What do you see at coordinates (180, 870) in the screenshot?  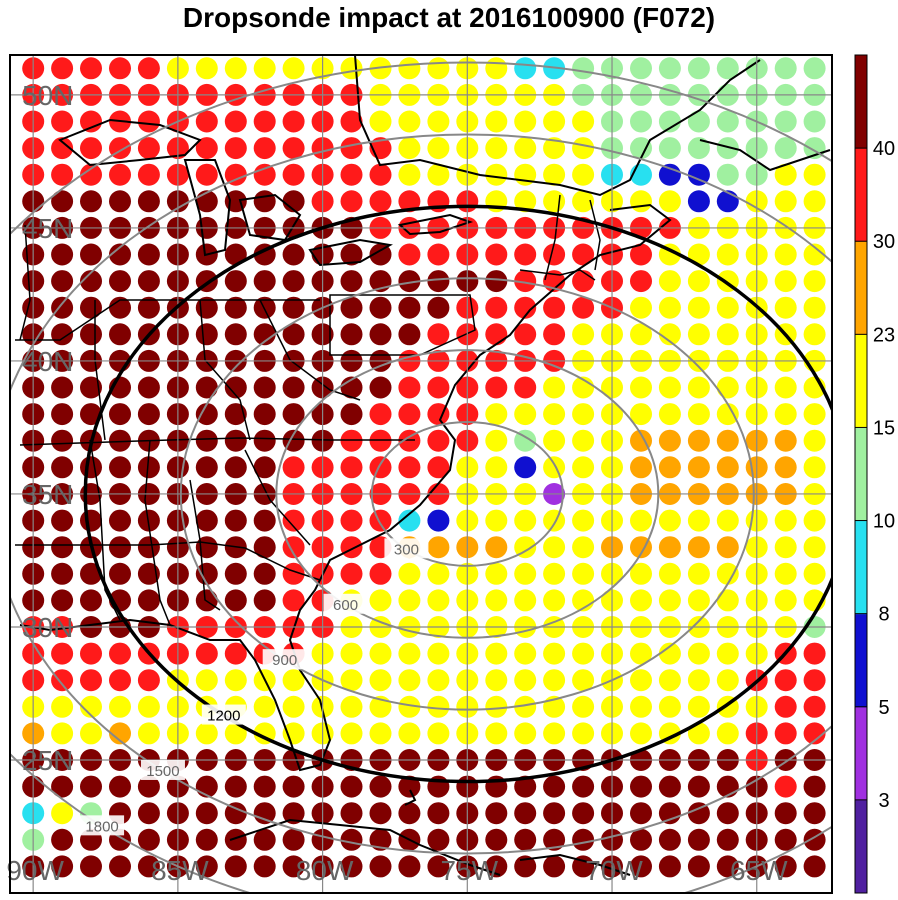 I see `lon-label: 85W` at bounding box center [180, 870].